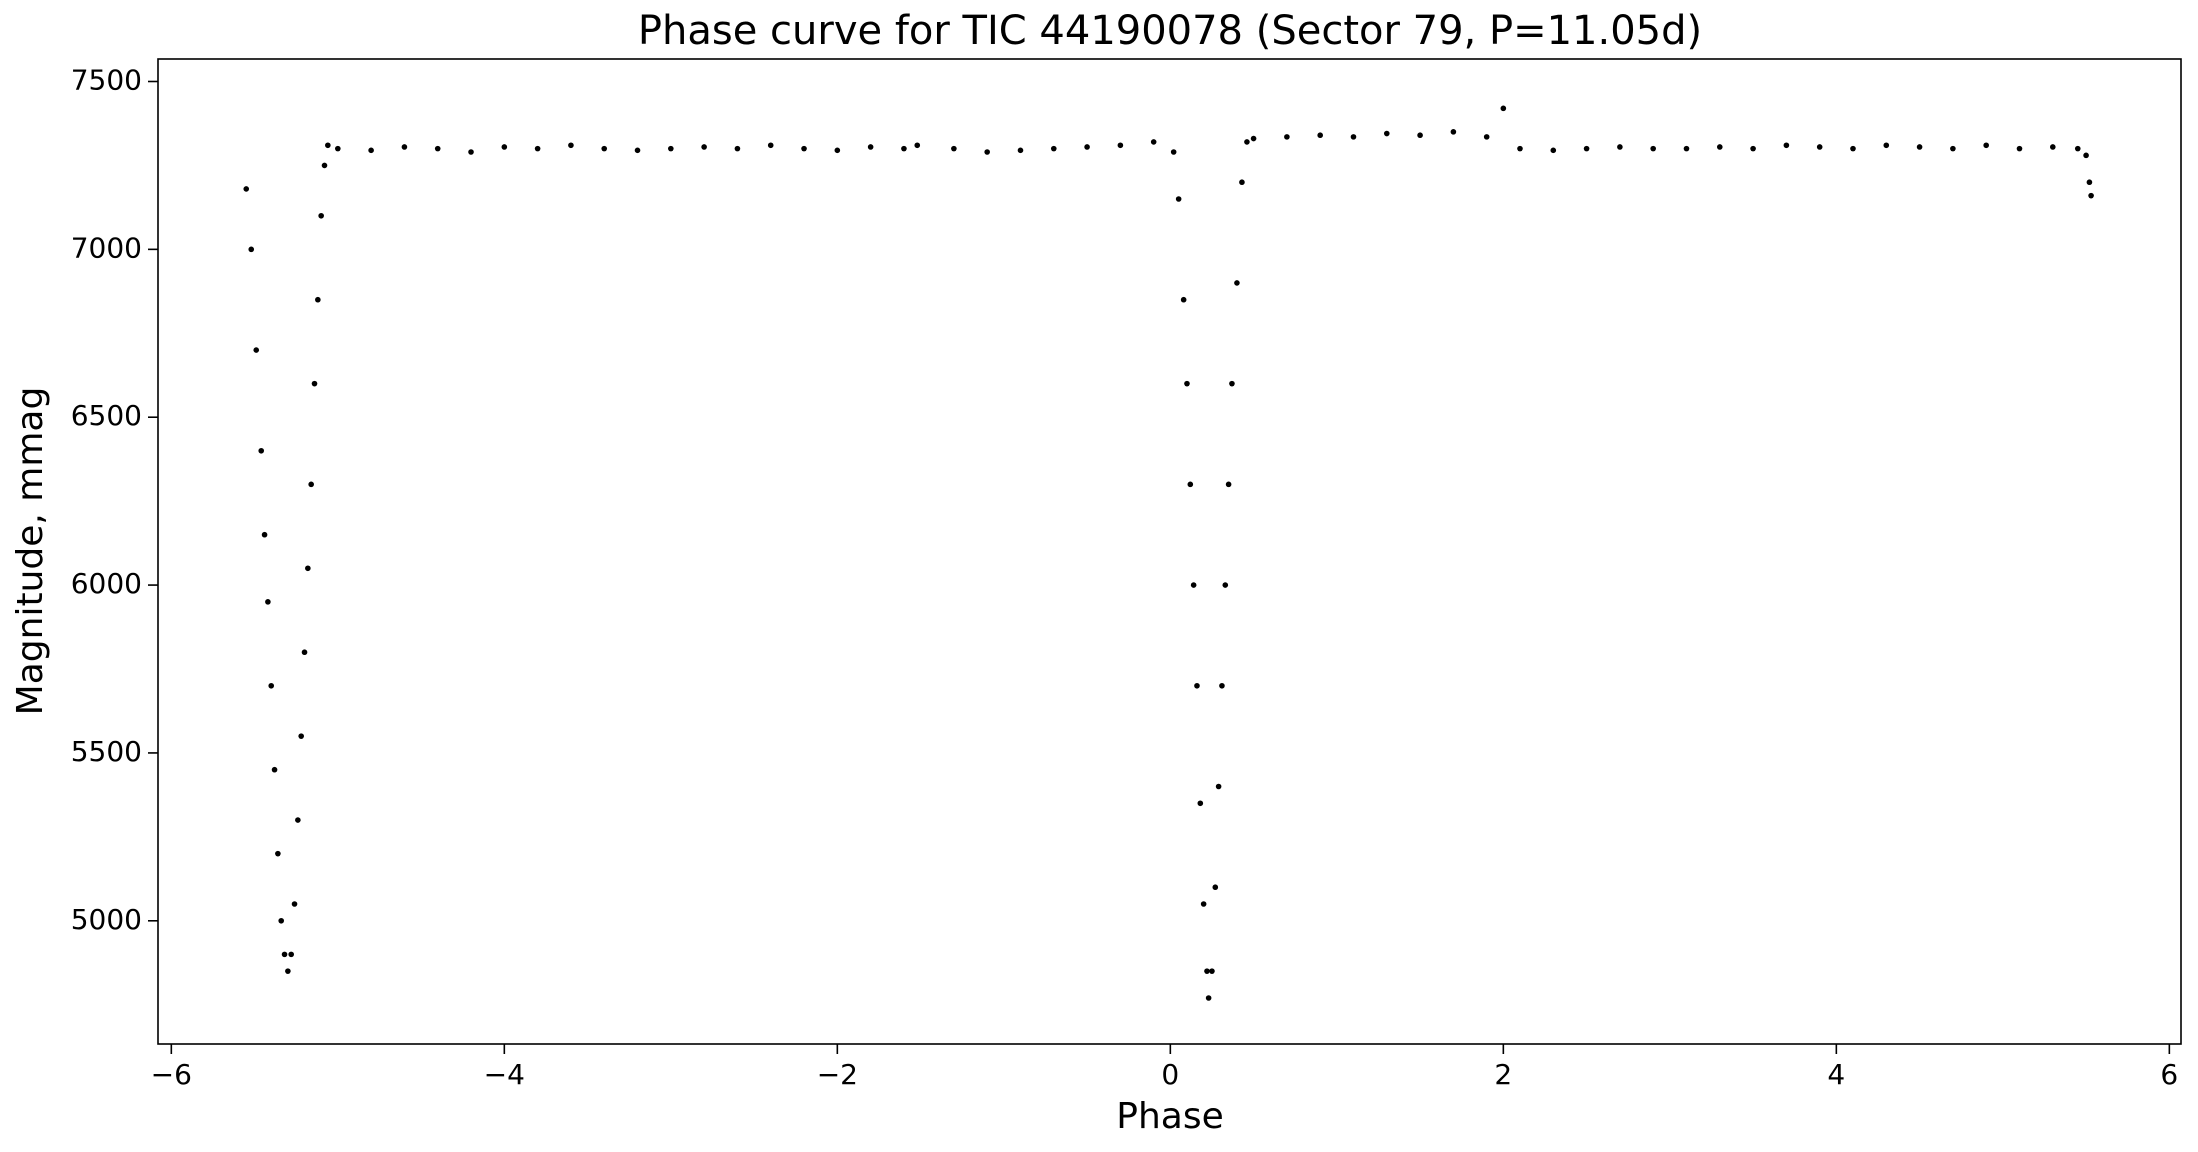  What do you see at coordinates (1503, 1074) in the screenshot?
I see `x-tick-label: 2` at bounding box center [1503, 1074].